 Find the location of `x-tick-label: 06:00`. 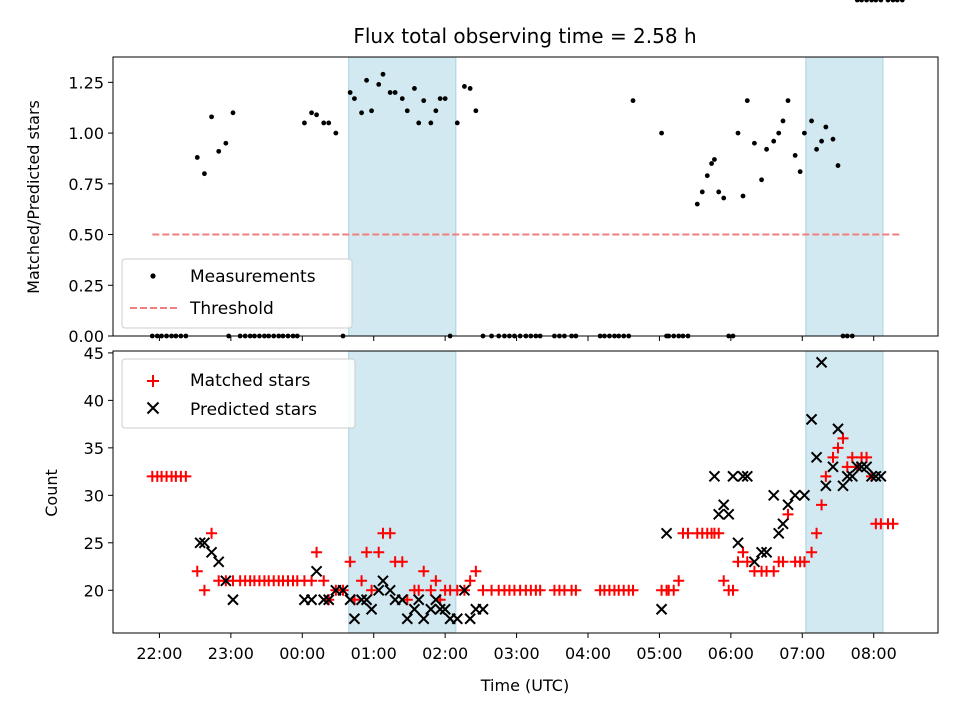

x-tick-label: 06:00 is located at coordinates (731, 653).